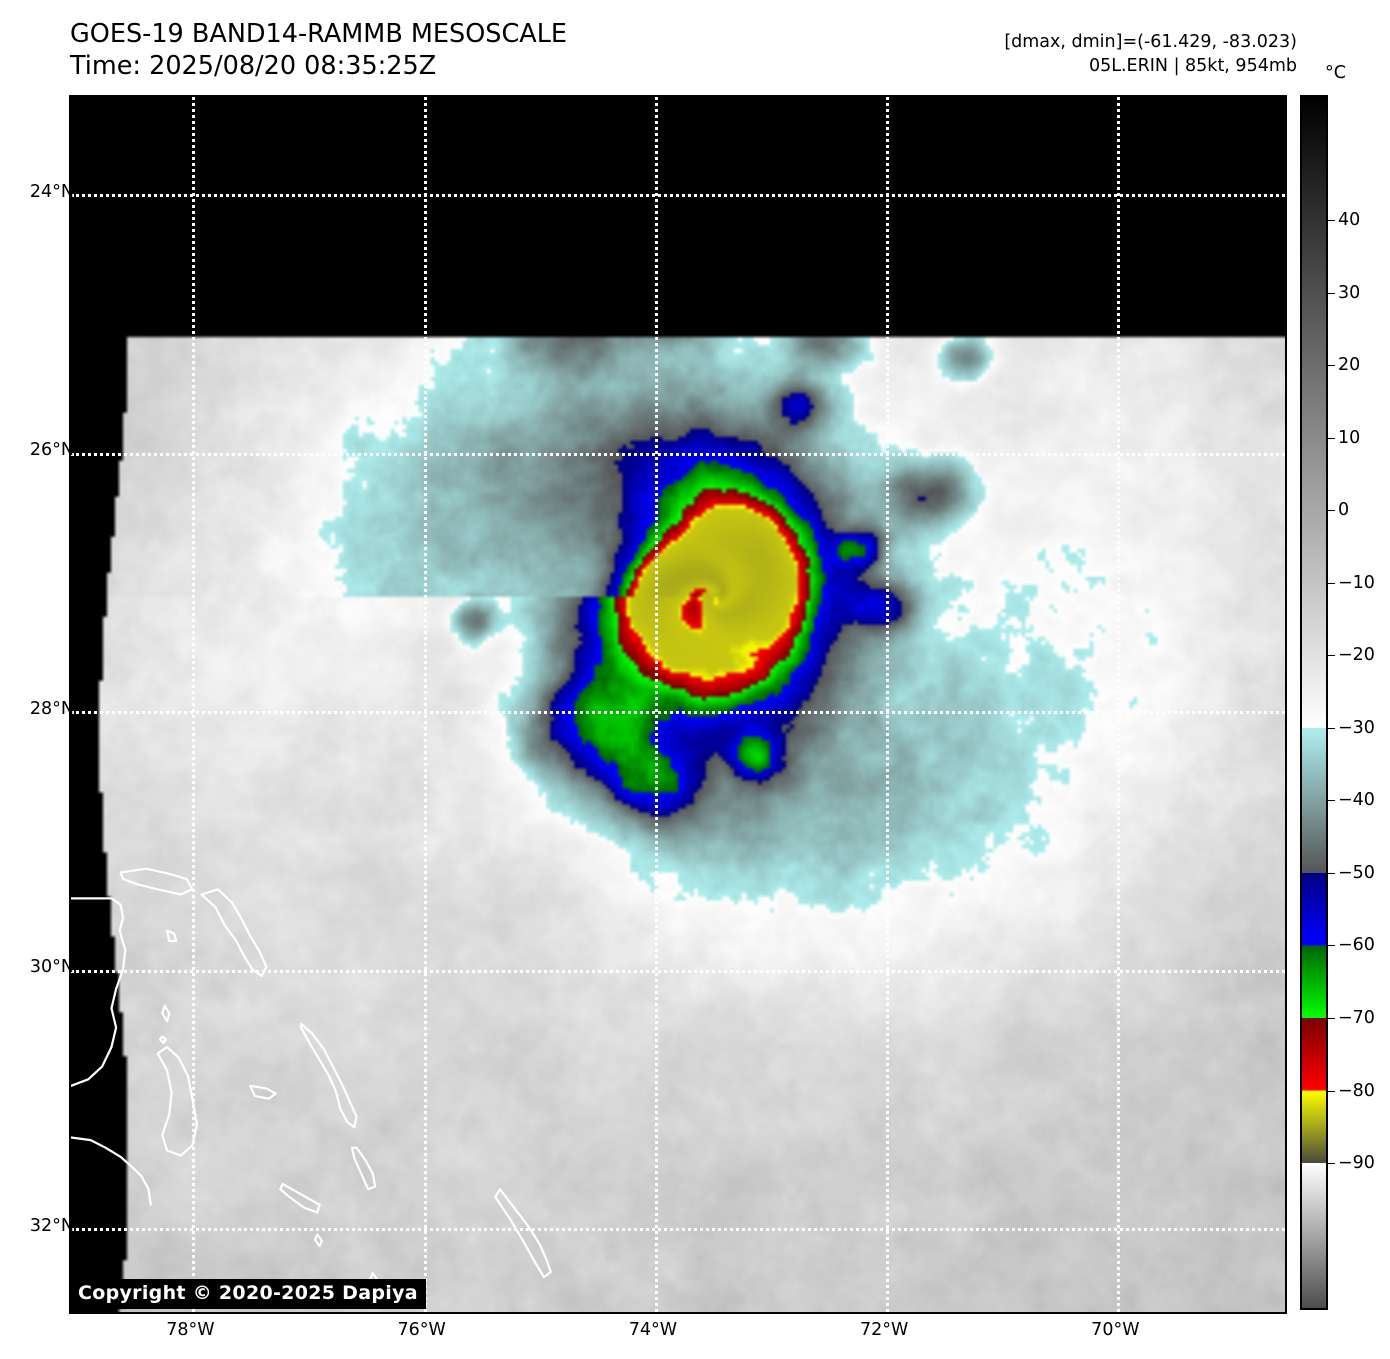  I want to click on lat-tick-label: 24°N, so click(51, 191).